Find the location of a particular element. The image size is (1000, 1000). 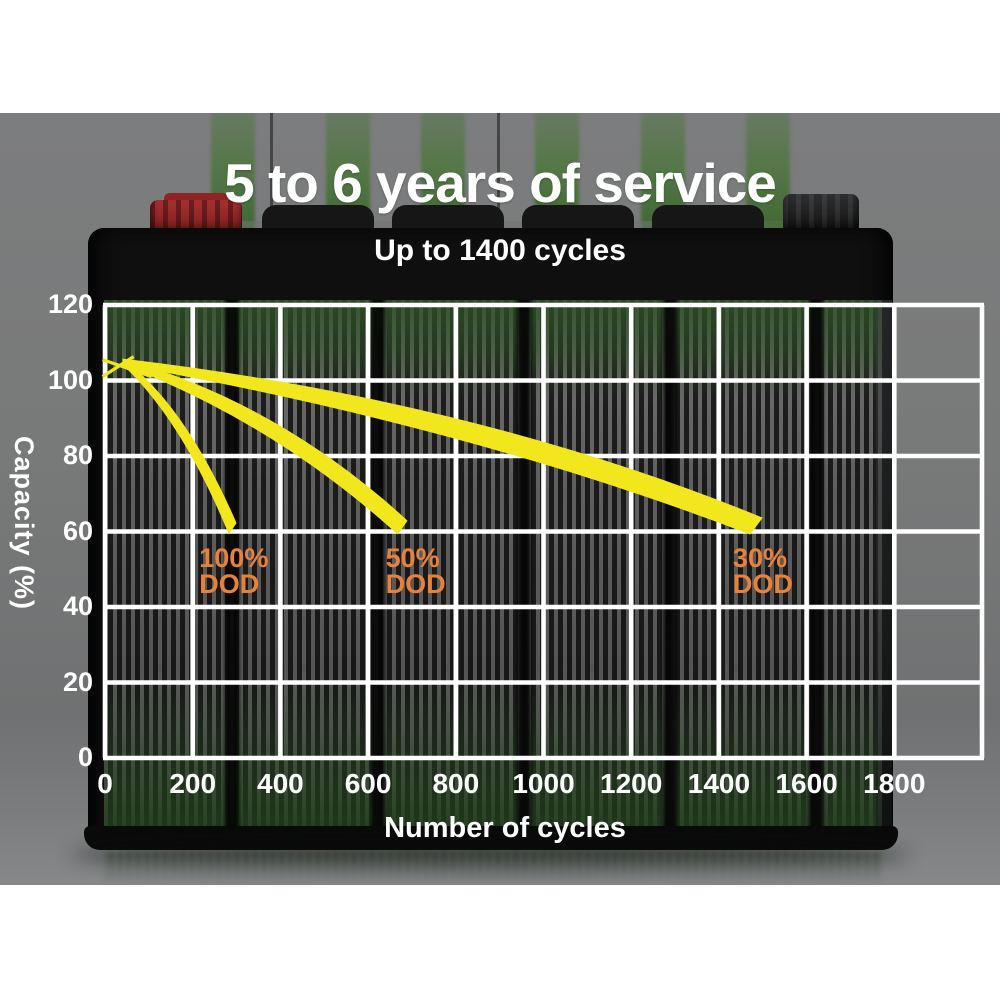

y-tick-100: 100 is located at coordinates (70, 379).